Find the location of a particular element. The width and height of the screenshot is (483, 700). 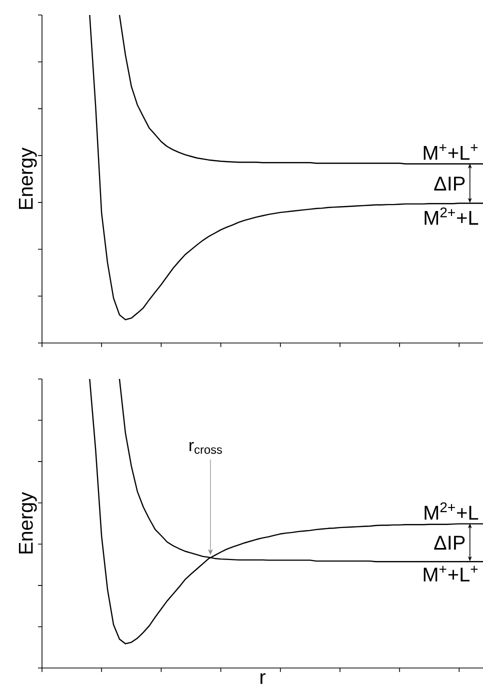

legend-label: M$^{2+}$+L is located at coordinates (451, 216).